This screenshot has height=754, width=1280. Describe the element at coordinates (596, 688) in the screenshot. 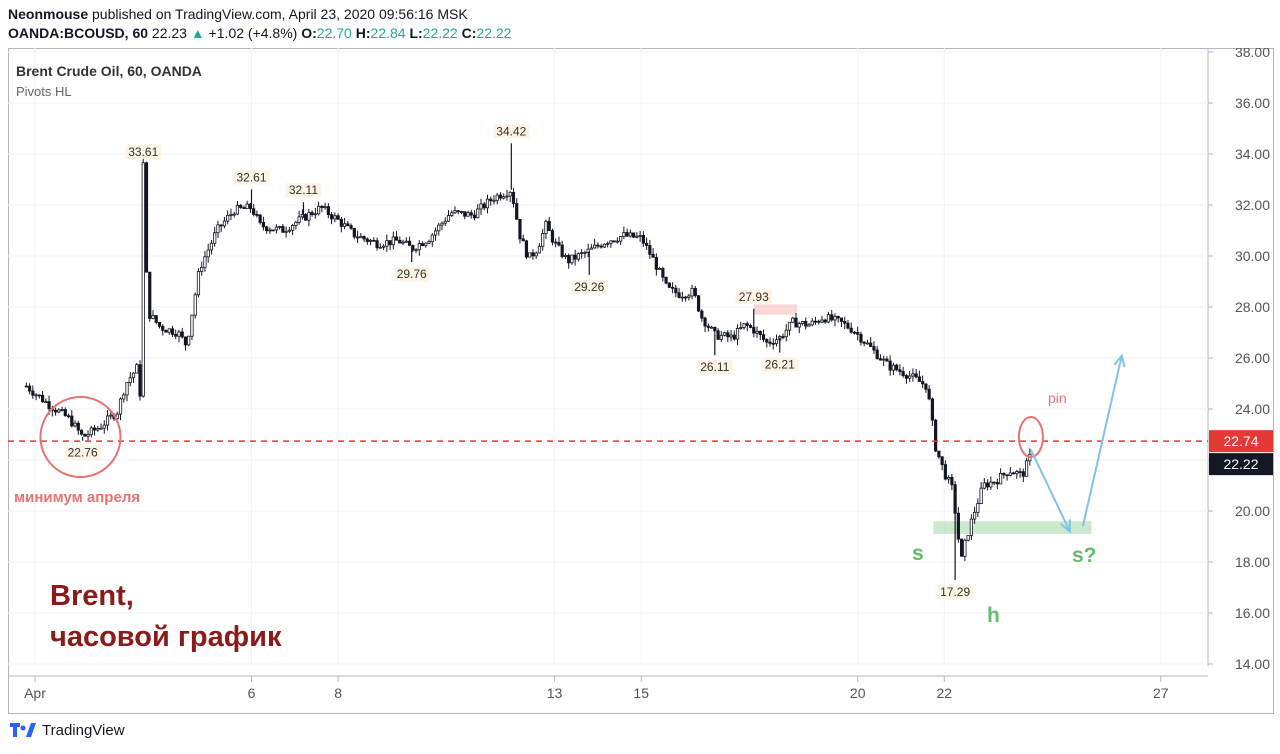

I see `time-axis: Apr 6 8 13 15 20 22 27` at that location.